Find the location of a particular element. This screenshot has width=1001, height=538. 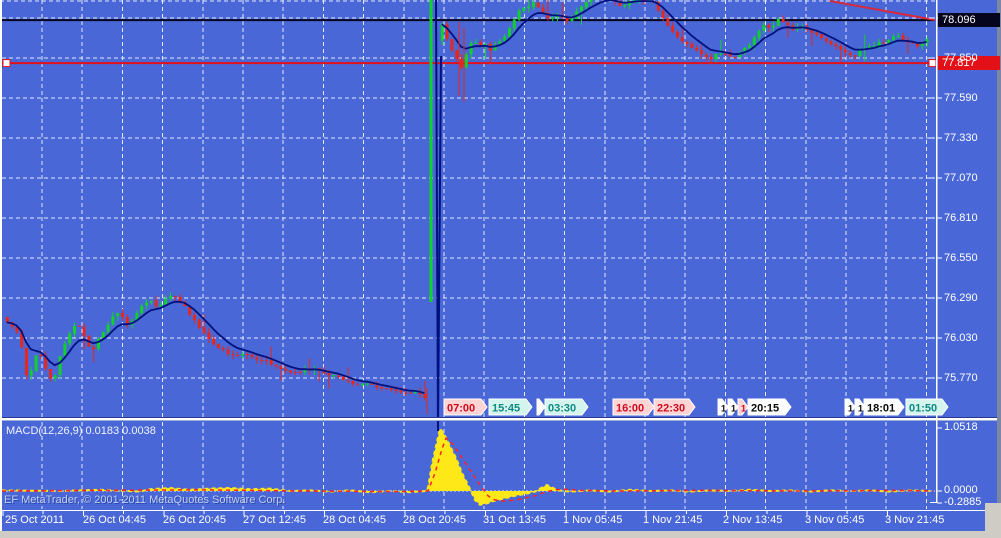

price-axis-tick: 76.550 is located at coordinates (961, 258).